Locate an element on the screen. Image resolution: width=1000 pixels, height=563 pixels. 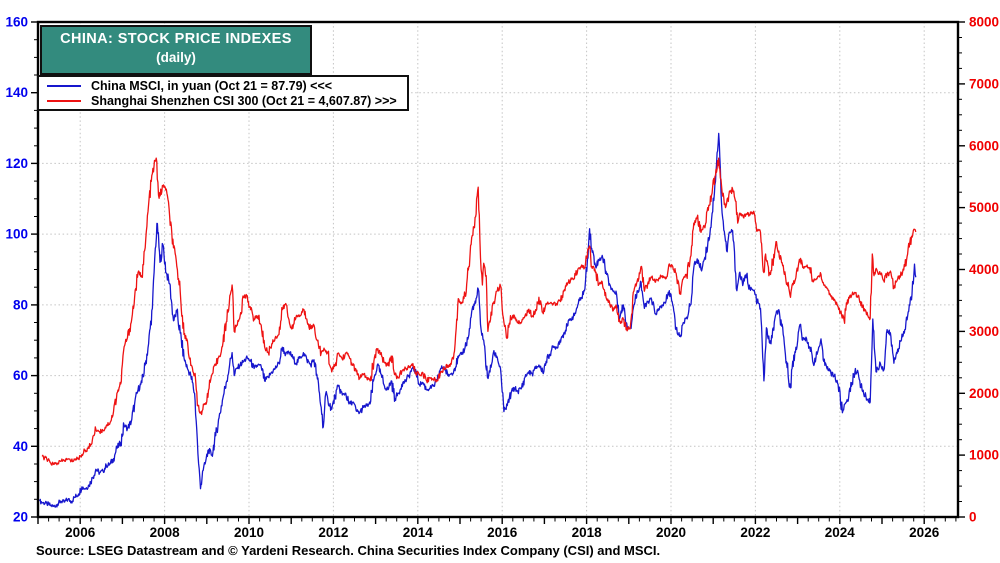
msci-line-swatch is located at coordinates (64, 85).